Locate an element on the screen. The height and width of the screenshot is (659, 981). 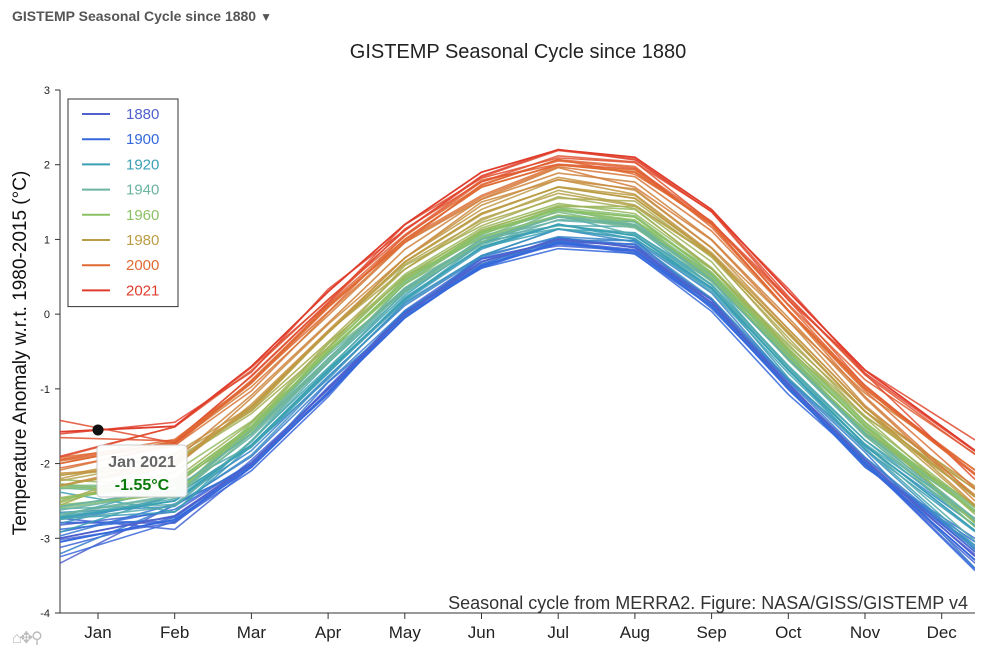
y-tick-label: 2 is located at coordinates (47, 166).